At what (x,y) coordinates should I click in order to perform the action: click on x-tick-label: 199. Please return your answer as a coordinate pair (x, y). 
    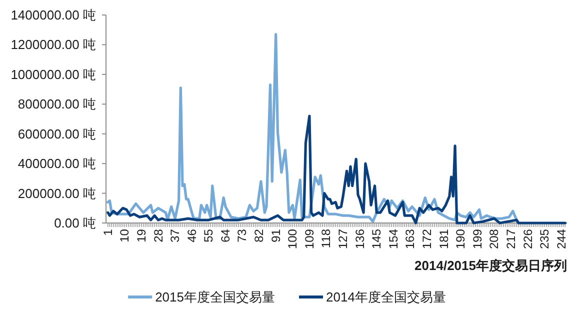
    Looking at the image, I should click on (477, 239).